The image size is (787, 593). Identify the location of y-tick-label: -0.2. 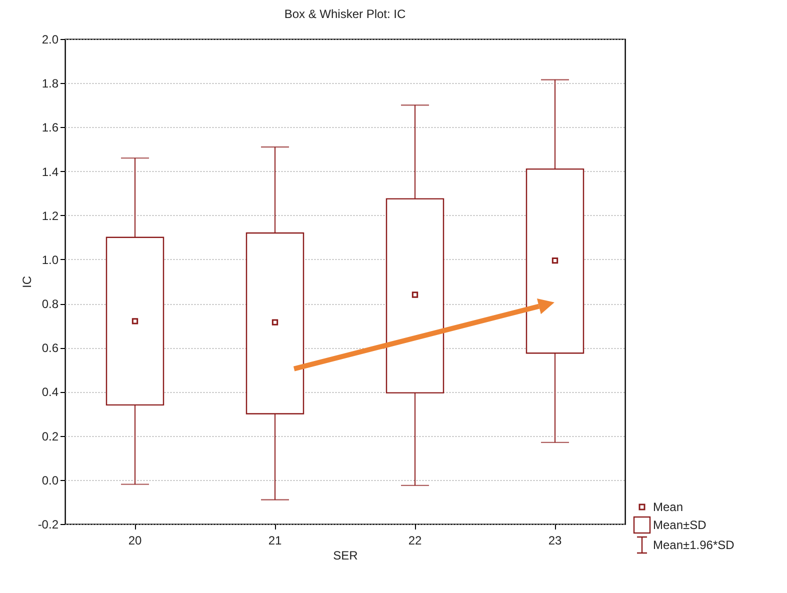
(48, 525).